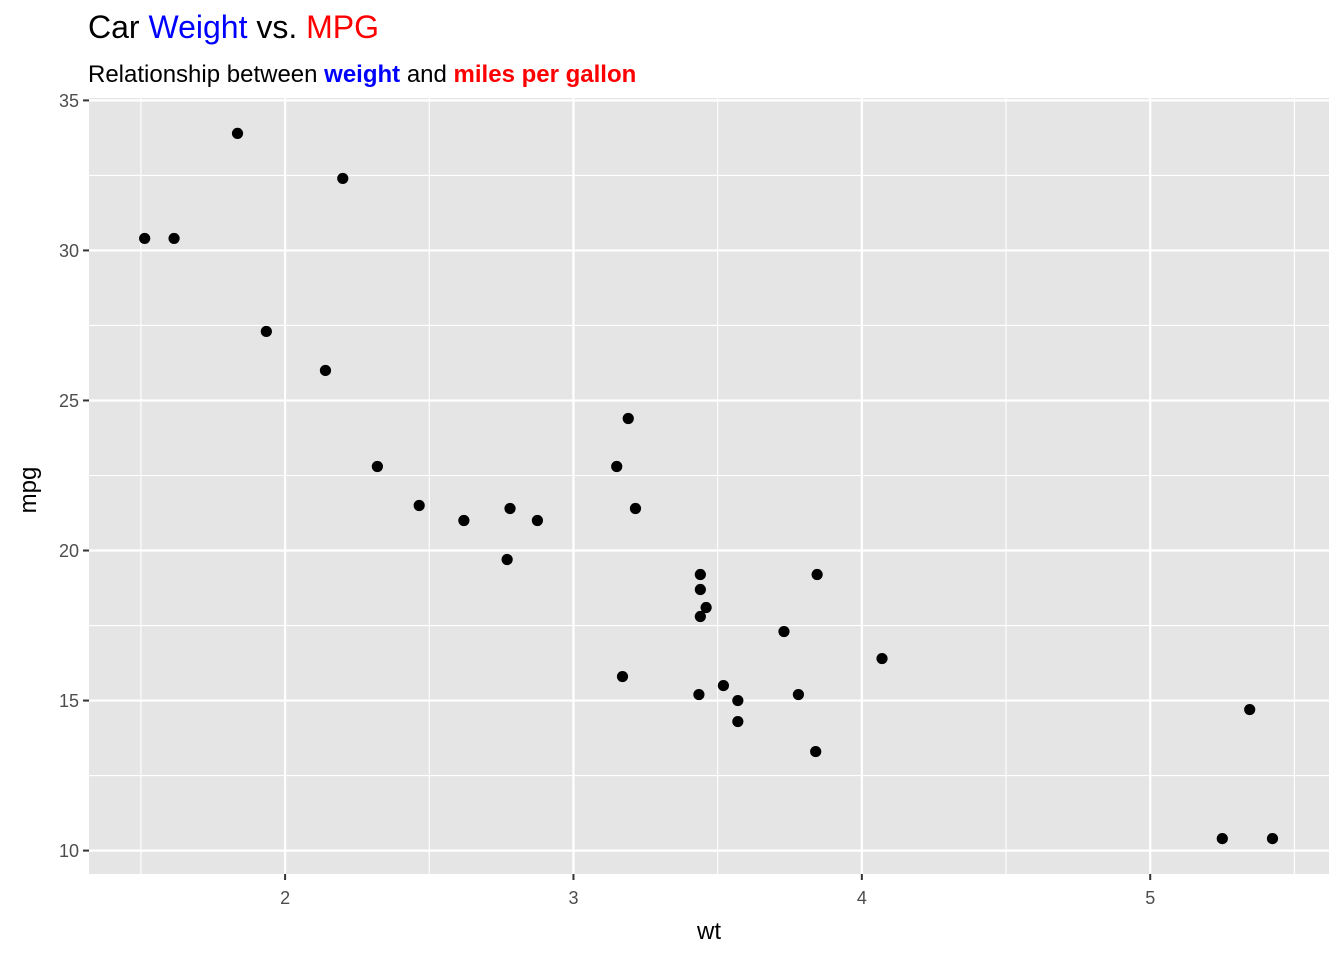  What do you see at coordinates (69, 251) in the screenshot?
I see `y-tick-label: 30` at bounding box center [69, 251].